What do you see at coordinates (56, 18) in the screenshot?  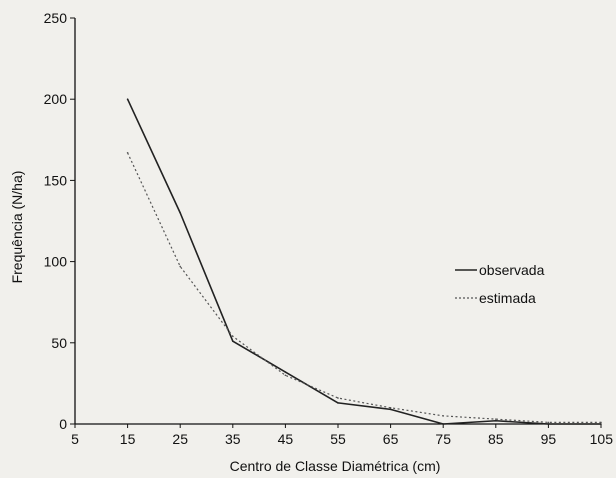 I see `y-tick-label: 250` at bounding box center [56, 18].